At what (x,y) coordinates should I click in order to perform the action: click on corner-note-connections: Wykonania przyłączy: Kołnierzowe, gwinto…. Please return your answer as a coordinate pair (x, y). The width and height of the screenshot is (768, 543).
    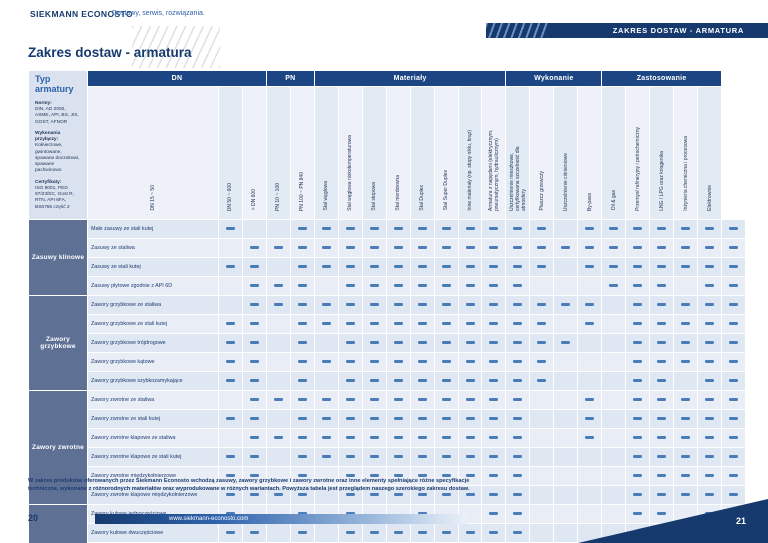
    Looking at the image, I should click on (58, 153).